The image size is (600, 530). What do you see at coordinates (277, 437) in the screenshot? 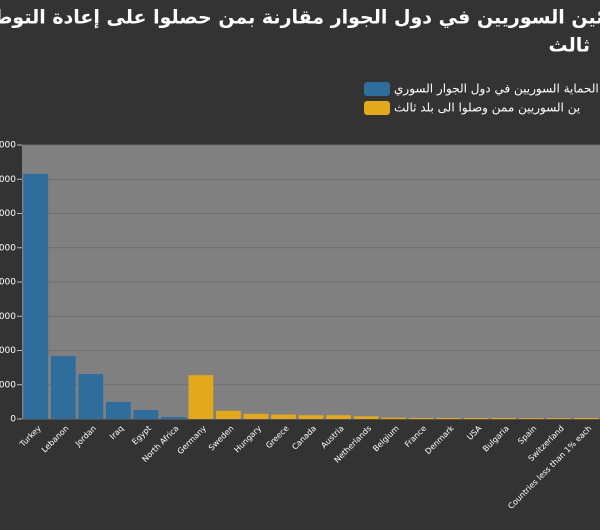
I see `x-tick-label: Greece` at bounding box center [277, 437].